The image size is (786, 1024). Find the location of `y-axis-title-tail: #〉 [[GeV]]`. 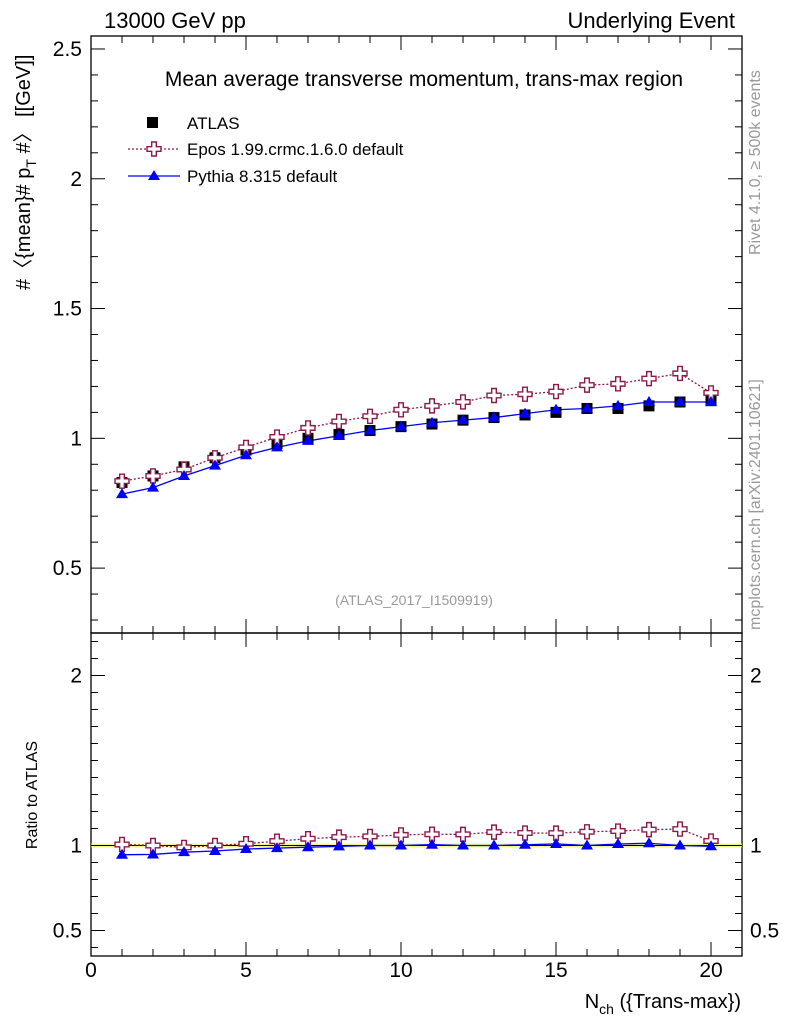

y-axis-title-tail: #〉 [[GeV]] is located at coordinates (24, 107).